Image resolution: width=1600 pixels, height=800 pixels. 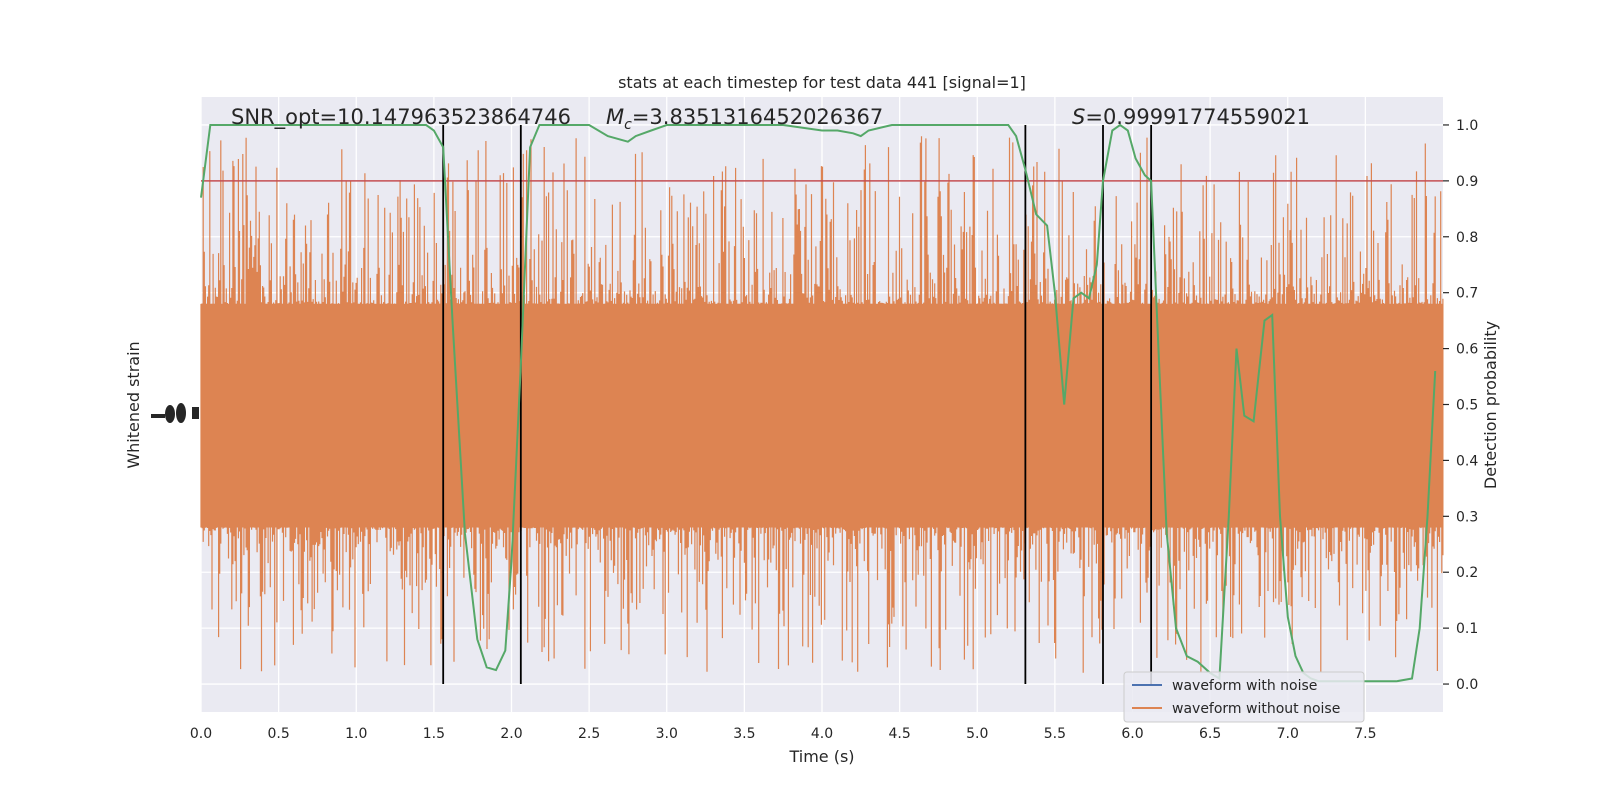 What do you see at coordinates (201, 734) in the screenshot?
I see `x-tick-label: 0.0` at bounding box center [201, 734].